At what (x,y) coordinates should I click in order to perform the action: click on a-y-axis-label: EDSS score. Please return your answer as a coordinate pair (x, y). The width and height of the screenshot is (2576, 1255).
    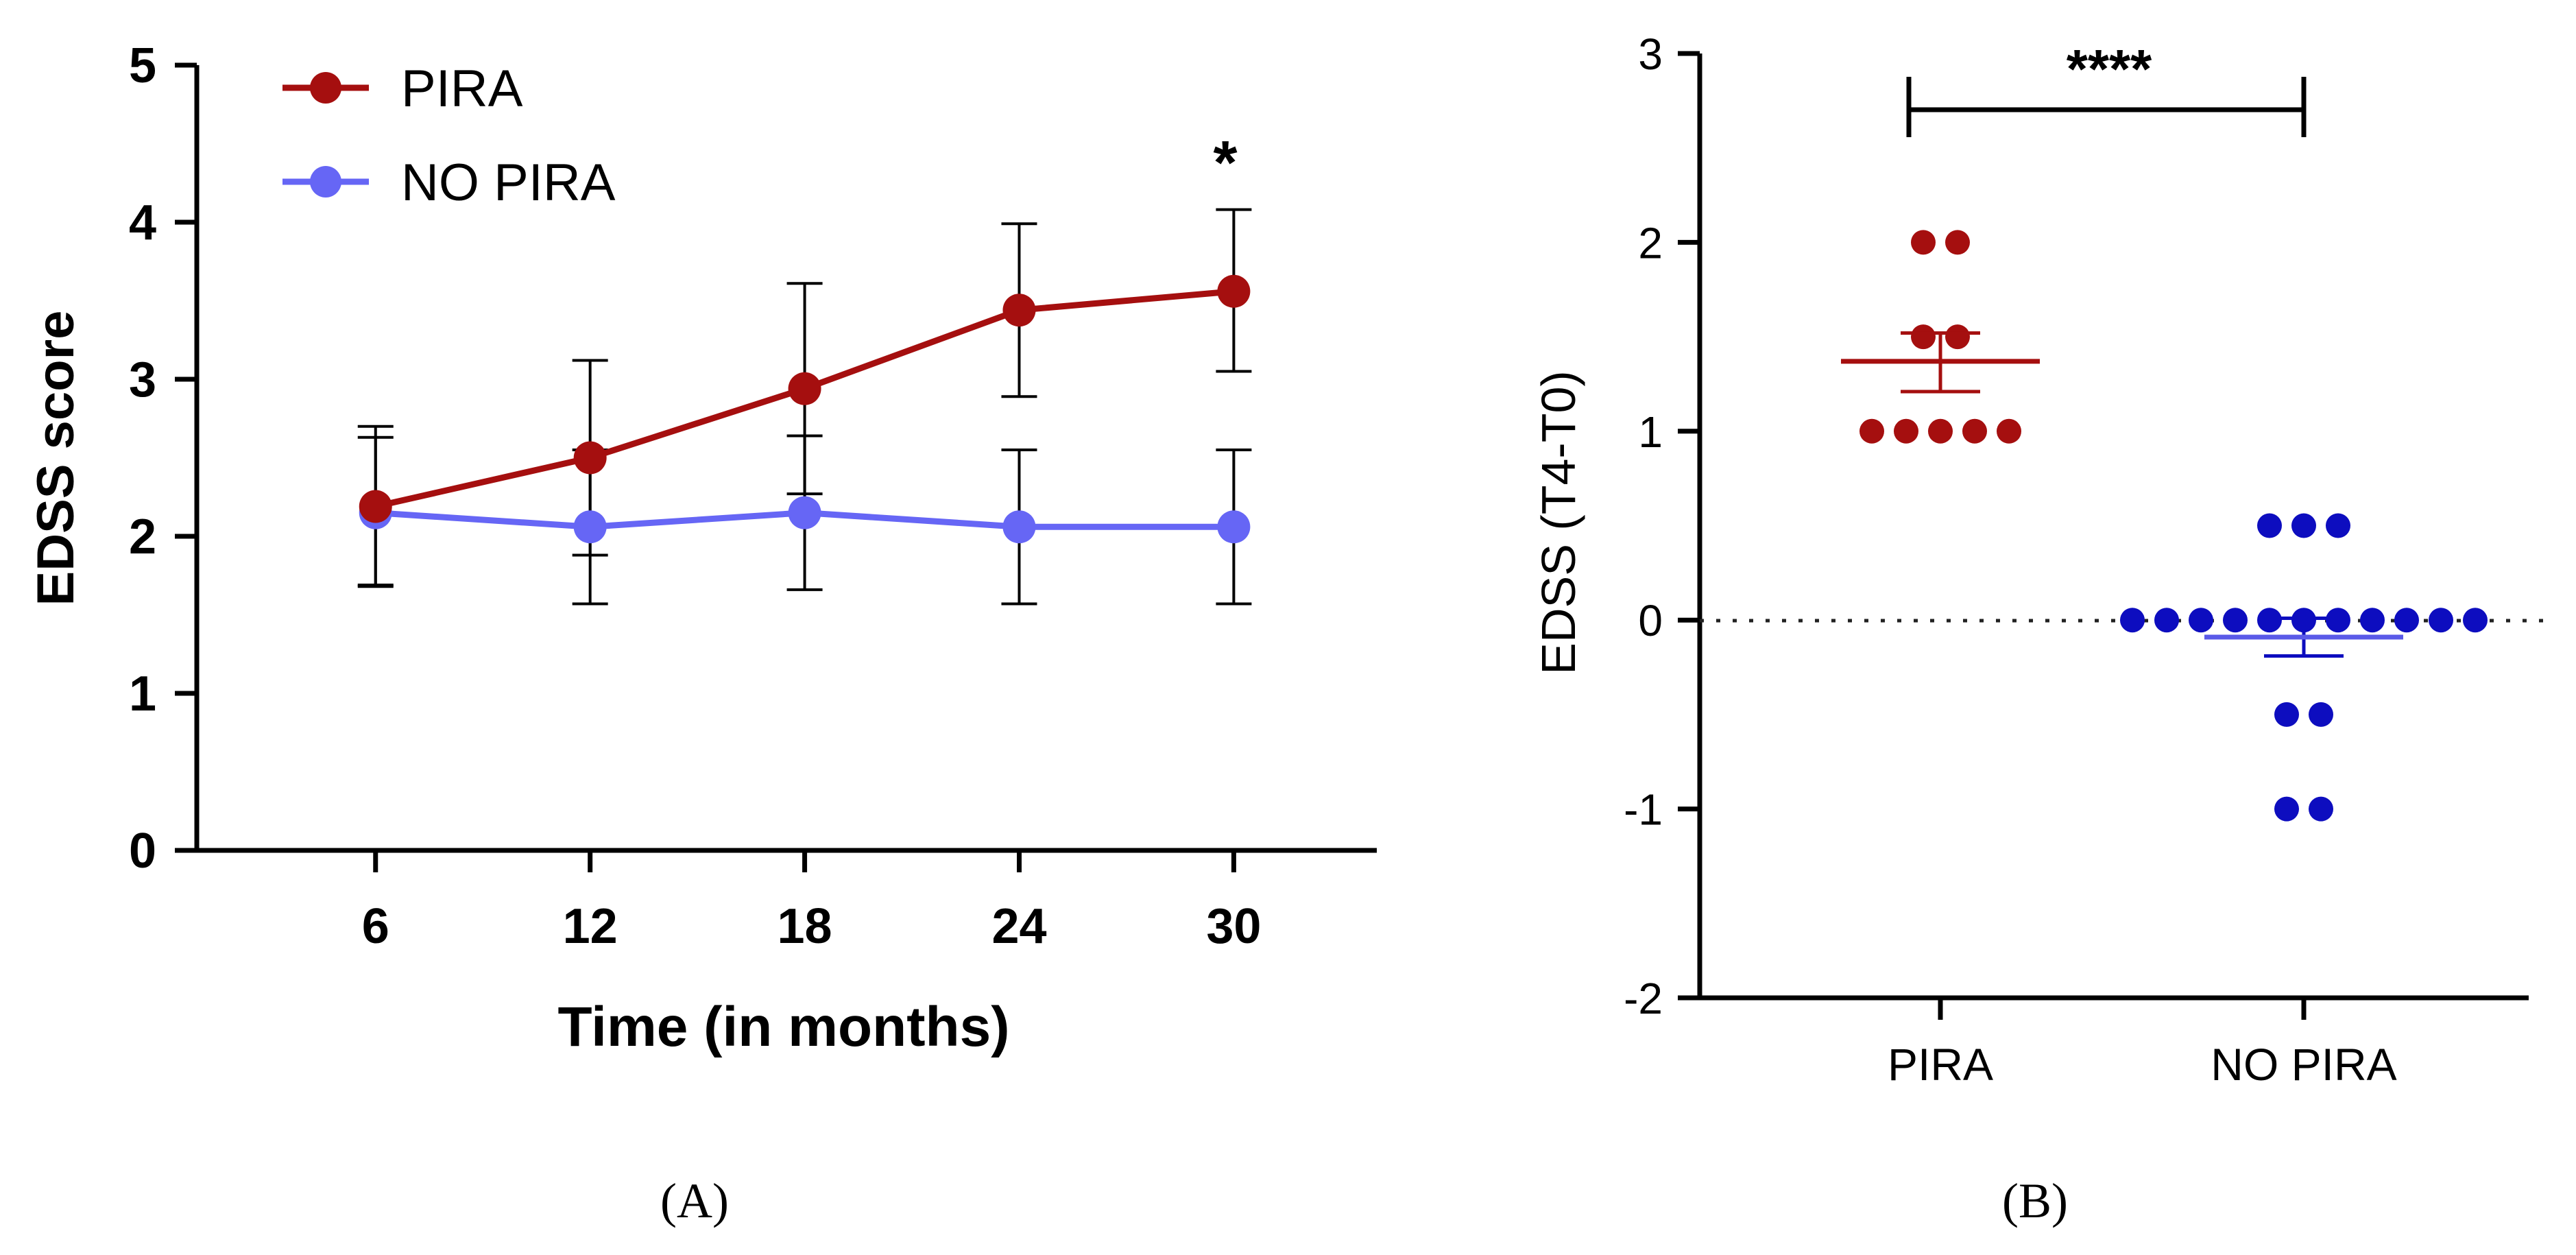
    Looking at the image, I should click on (56, 458).